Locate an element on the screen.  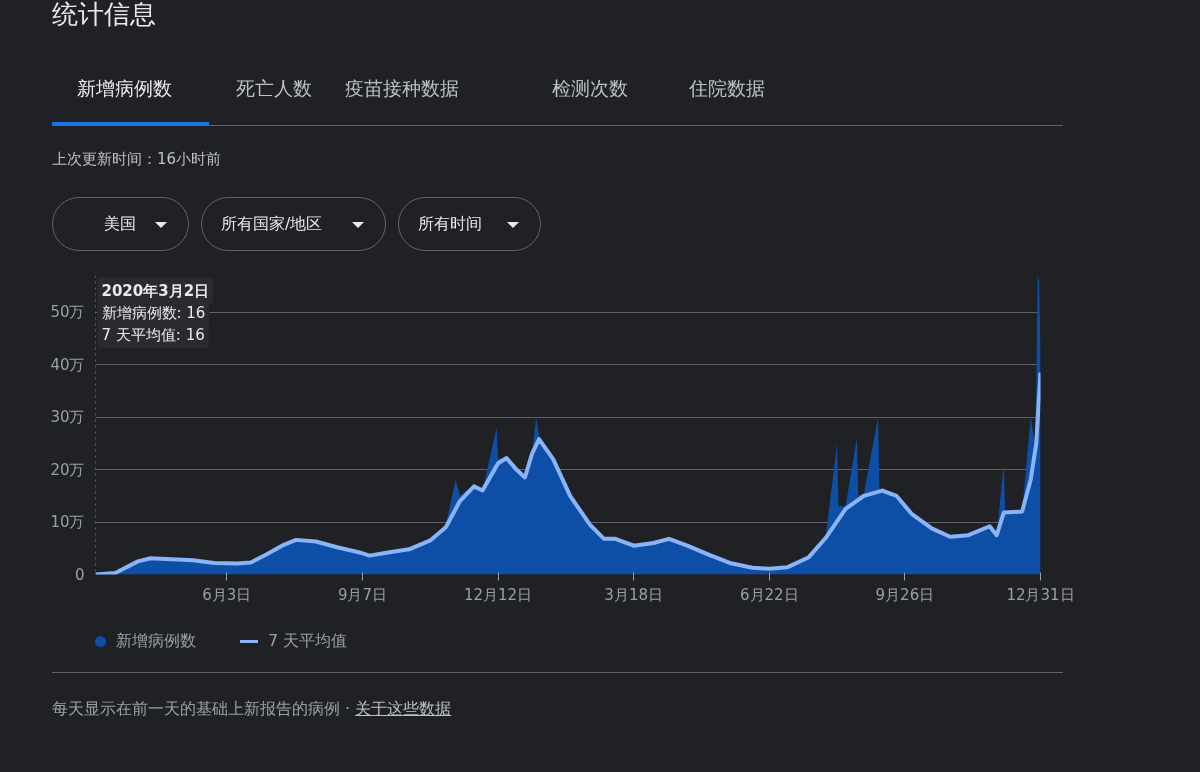
x-tick-label: 9月26日 is located at coordinates (905, 594).